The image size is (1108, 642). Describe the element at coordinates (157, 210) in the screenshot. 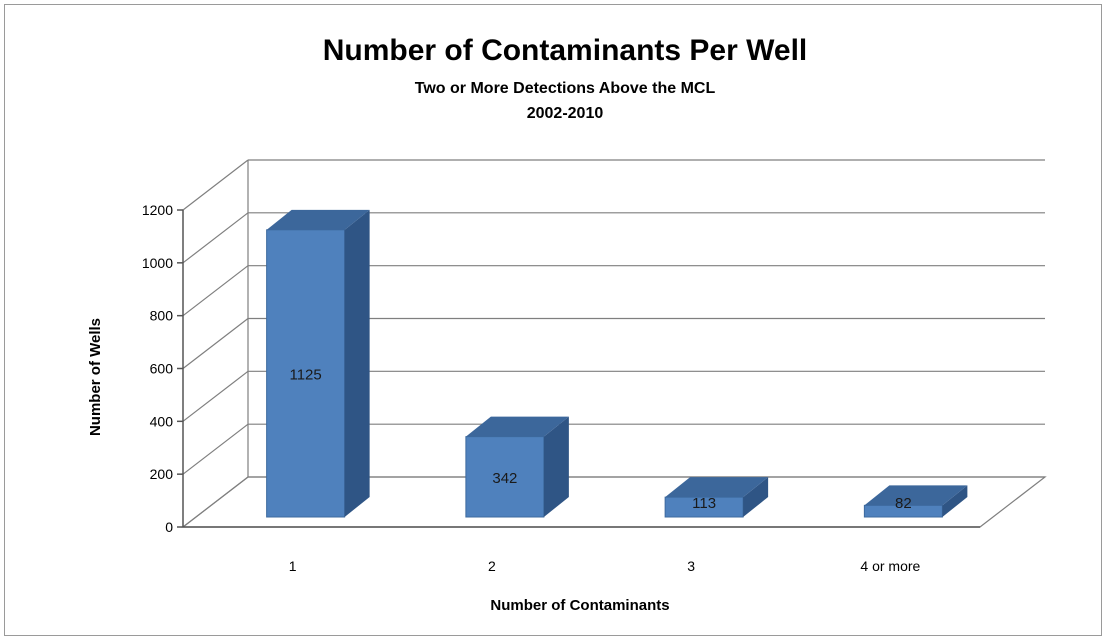

I see `y-tick-label: 1200` at that location.